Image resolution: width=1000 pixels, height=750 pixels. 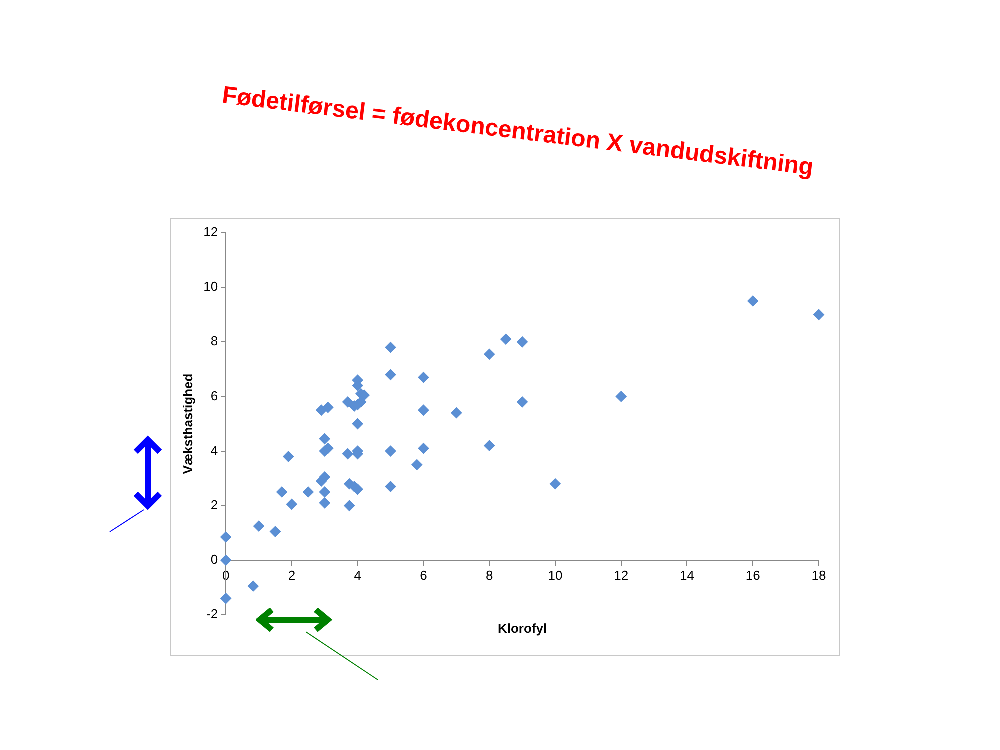 What do you see at coordinates (555, 575) in the screenshot?
I see `x-tick-label: 10` at bounding box center [555, 575].